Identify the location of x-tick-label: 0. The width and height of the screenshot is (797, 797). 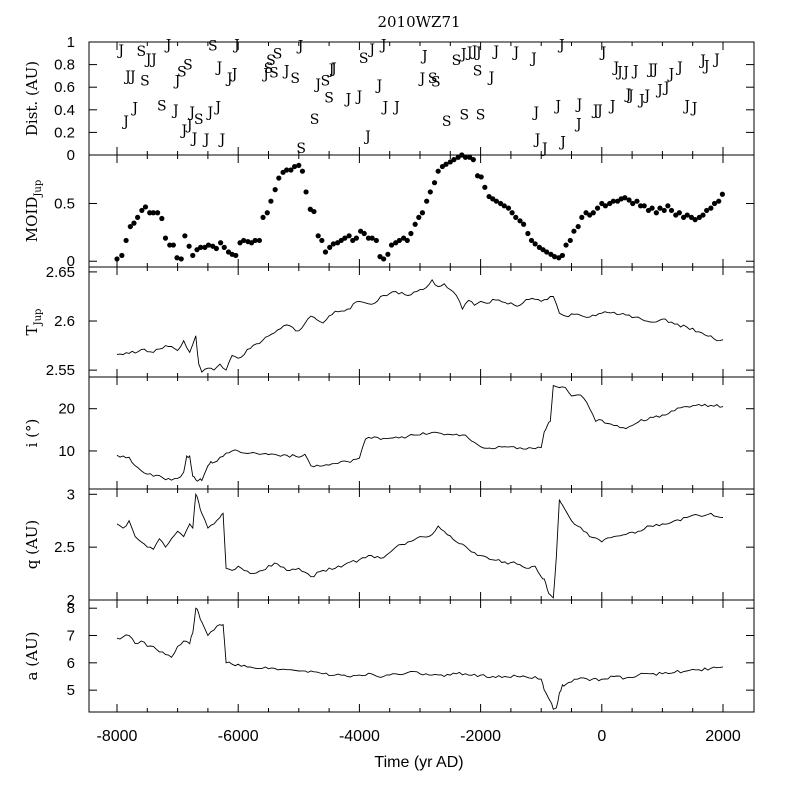
(601, 736).